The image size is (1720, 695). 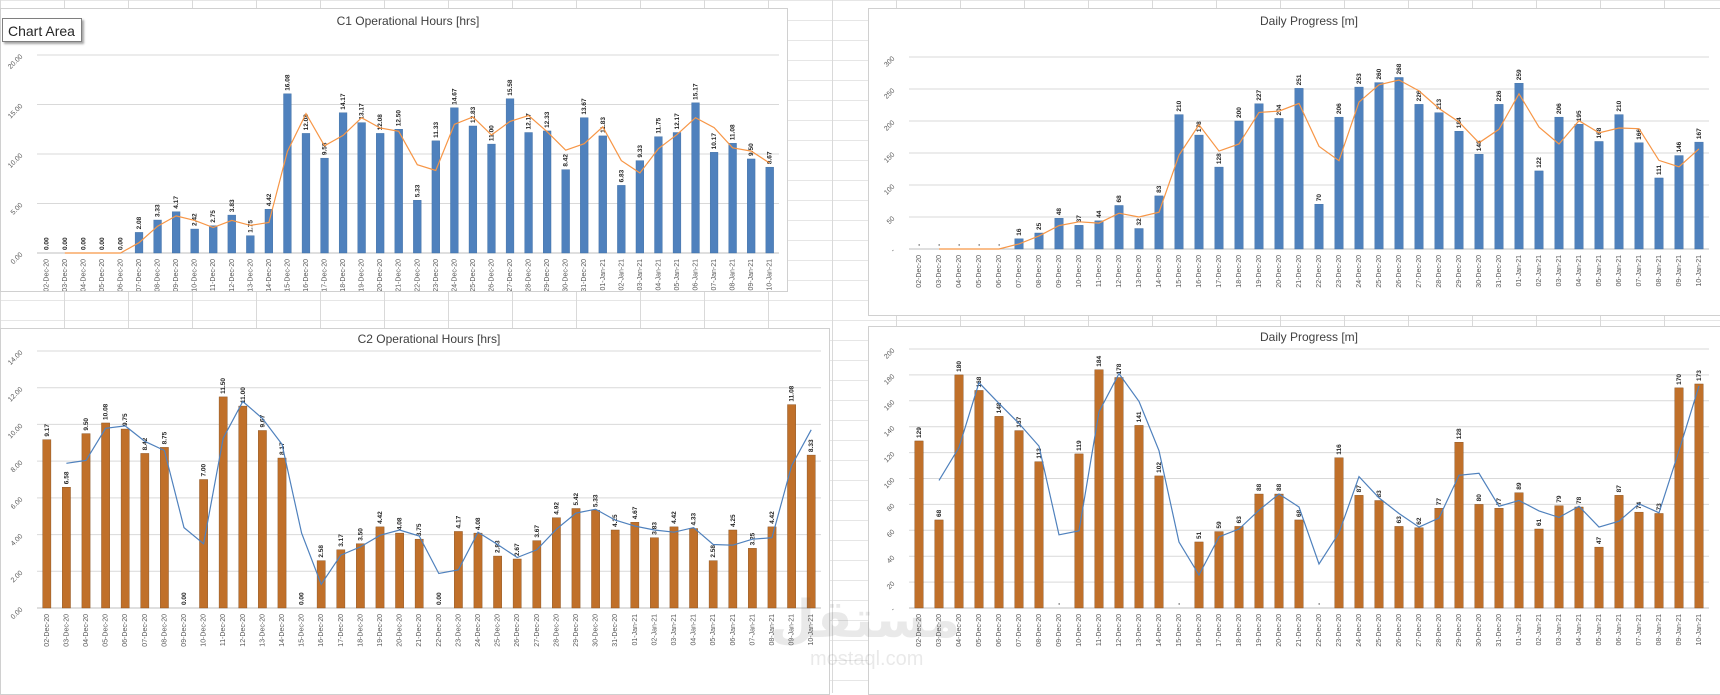 I want to click on data-label: 4.17, so click(x=458, y=521).